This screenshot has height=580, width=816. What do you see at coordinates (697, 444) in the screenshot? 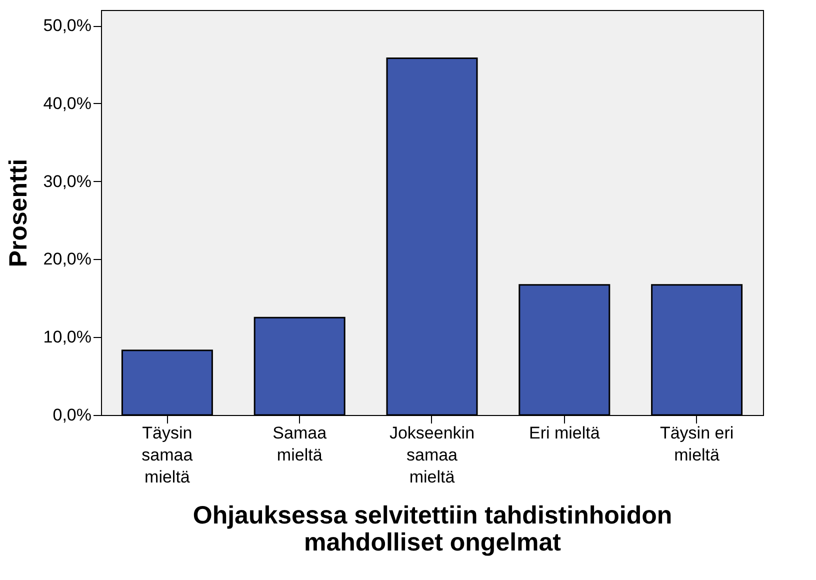
I see `x-tick-label: Täysin eri mieltä` at bounding box center [697, 444].